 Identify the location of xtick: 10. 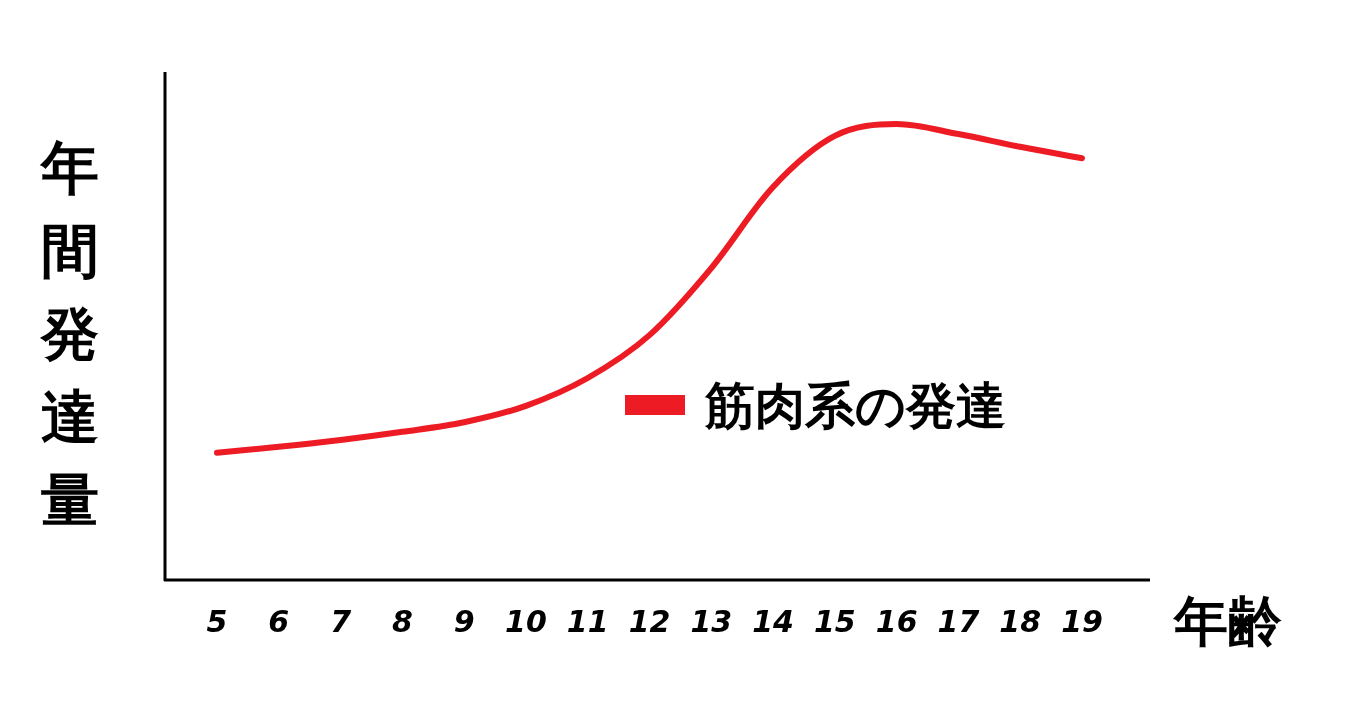
(526, 621).